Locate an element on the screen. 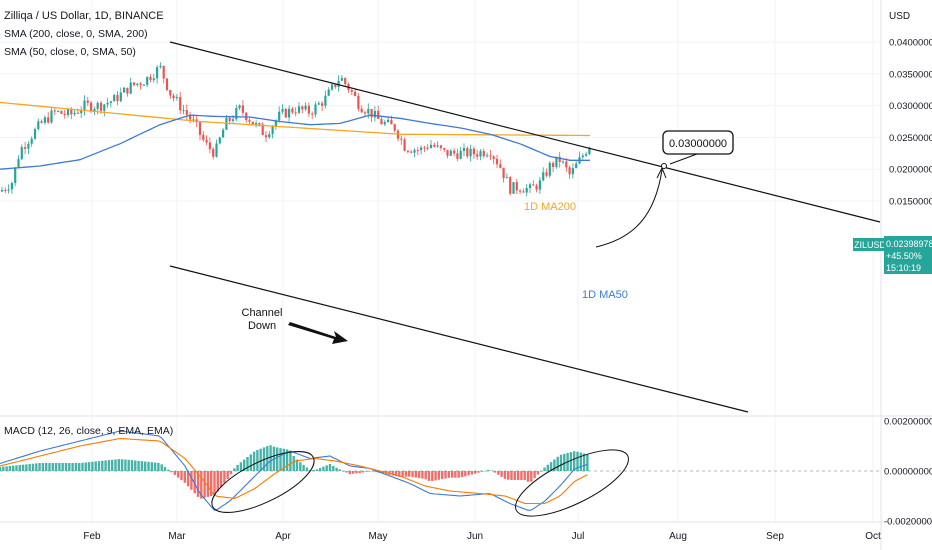  time-axis: Feb Mar Apr May Jun Jul Aug Sep Oct is located at coordinates (482, 536).